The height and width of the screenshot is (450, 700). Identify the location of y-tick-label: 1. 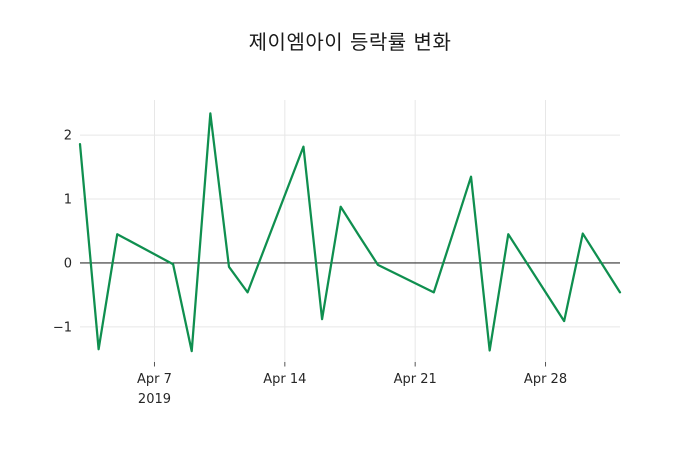
(68, 200).